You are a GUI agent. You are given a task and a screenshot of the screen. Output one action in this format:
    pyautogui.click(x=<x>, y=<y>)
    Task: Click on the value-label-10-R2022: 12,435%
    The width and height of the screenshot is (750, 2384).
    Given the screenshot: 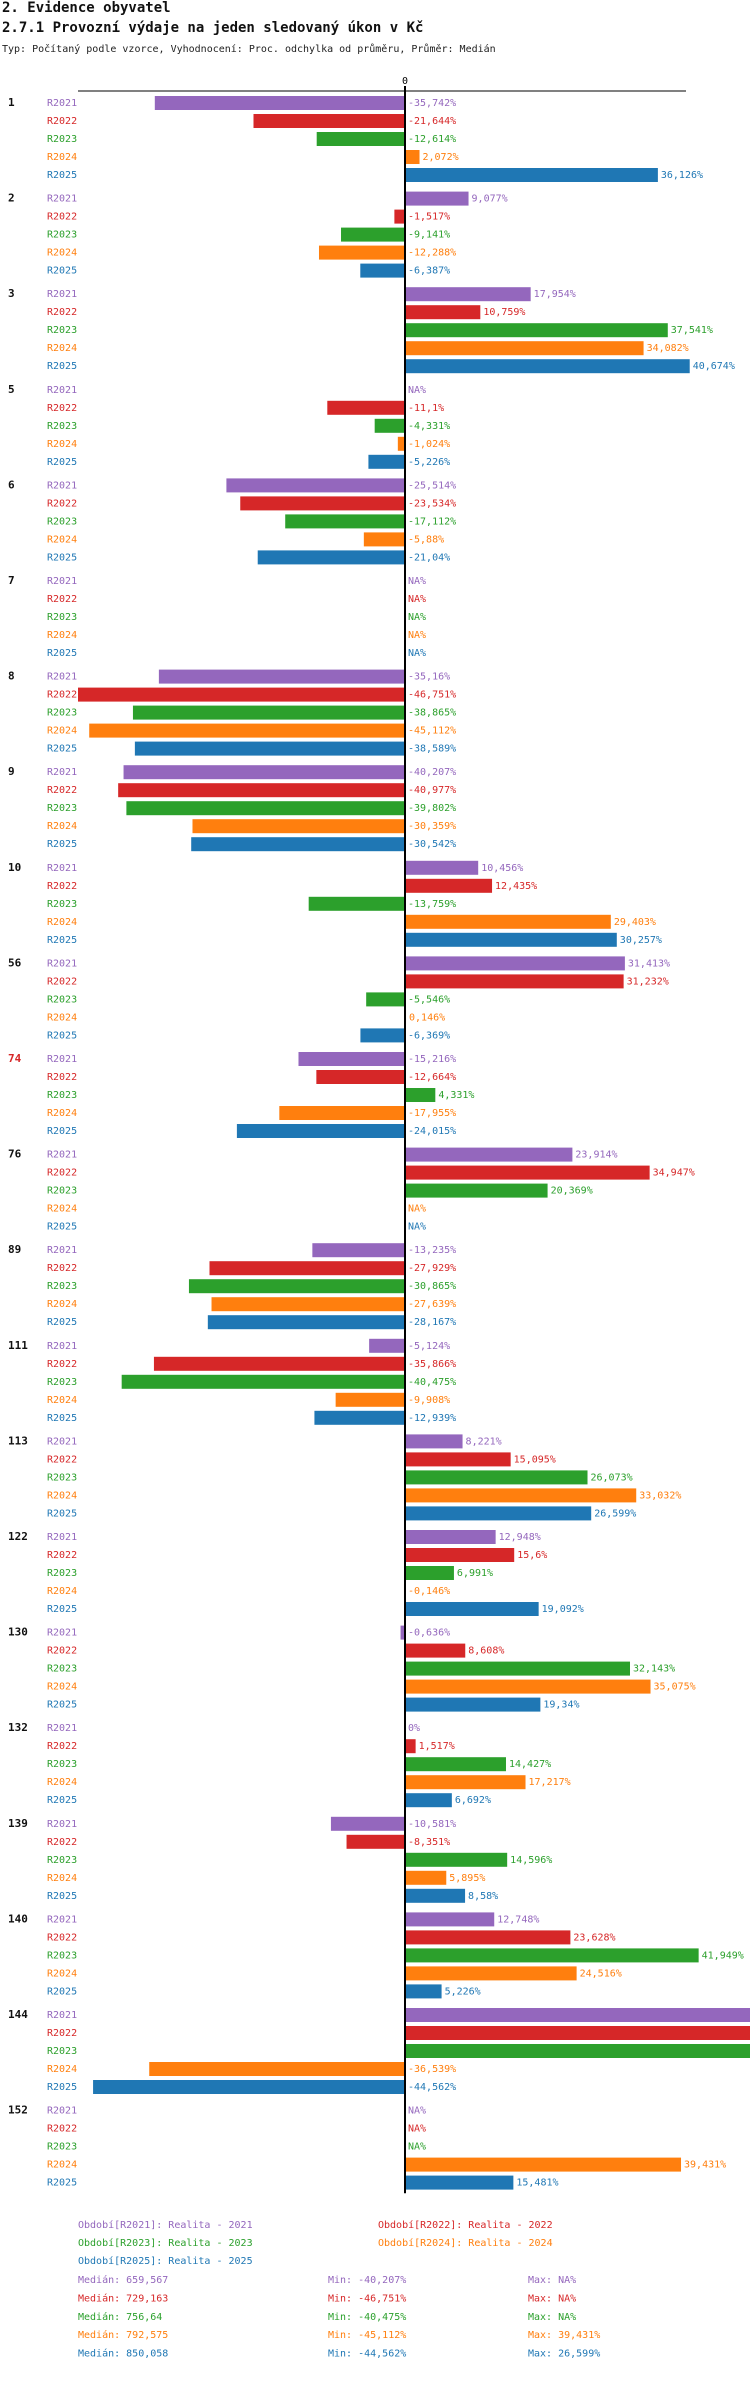 What is the action you would take?
    pyautogui.click(x=516, y=886)
    